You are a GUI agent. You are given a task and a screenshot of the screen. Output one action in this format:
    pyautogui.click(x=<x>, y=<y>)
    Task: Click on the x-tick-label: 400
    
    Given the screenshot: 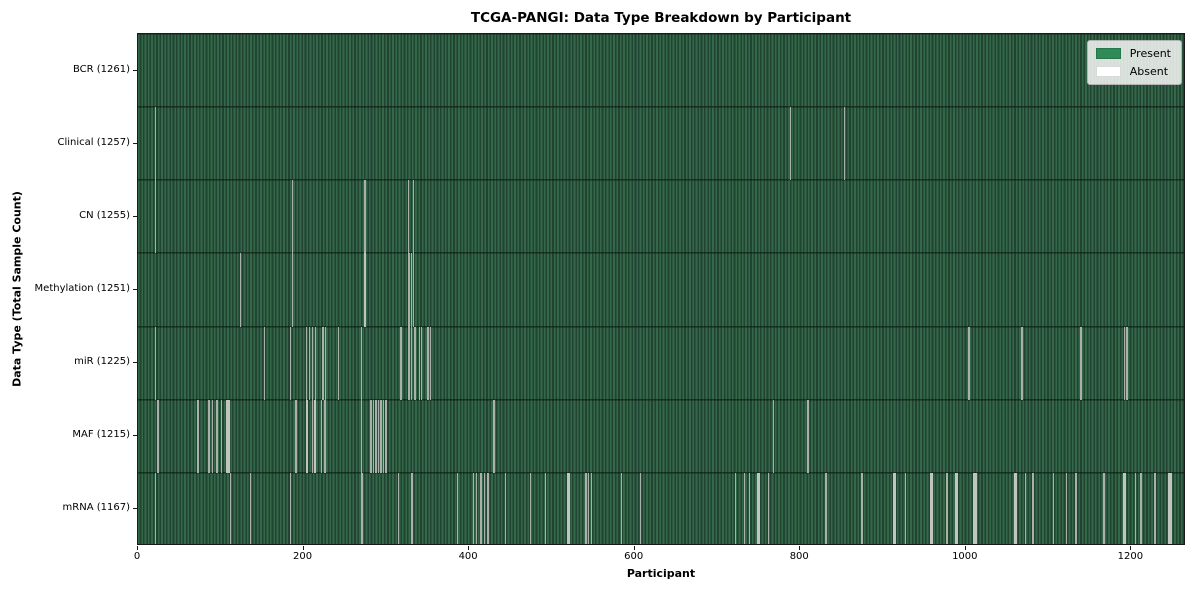 What is the action you would take?
    pyautogui.click(x=468, y=556)
    